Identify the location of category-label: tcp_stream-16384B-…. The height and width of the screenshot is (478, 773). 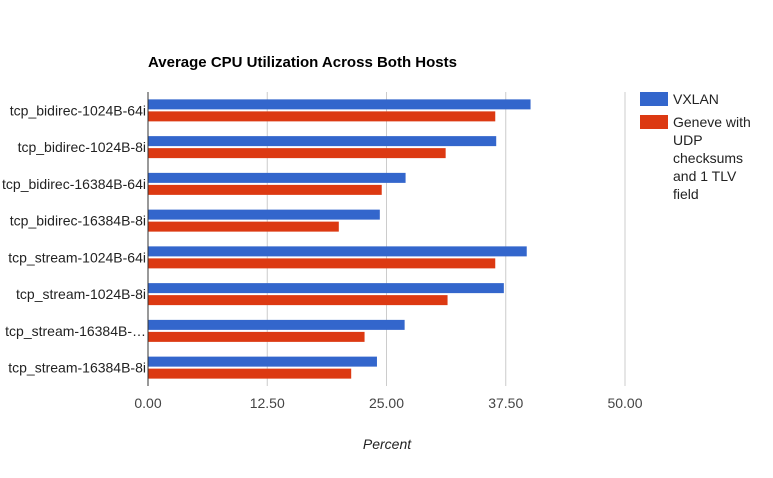
(75, 331).